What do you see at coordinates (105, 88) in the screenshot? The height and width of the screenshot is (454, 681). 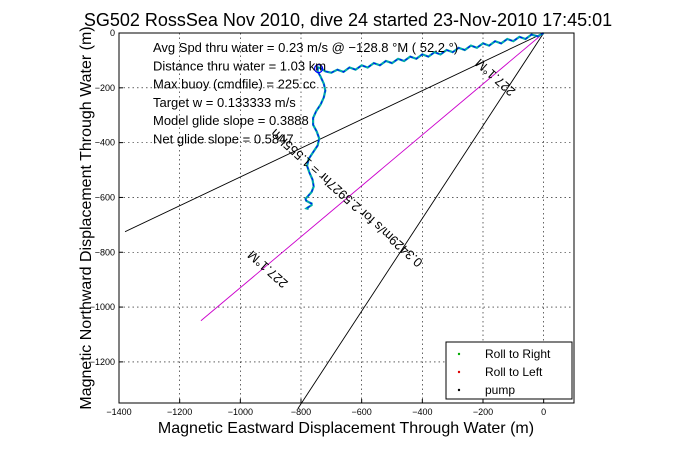 I see `y-tick-label: −200` at bounding box center [105, 88].